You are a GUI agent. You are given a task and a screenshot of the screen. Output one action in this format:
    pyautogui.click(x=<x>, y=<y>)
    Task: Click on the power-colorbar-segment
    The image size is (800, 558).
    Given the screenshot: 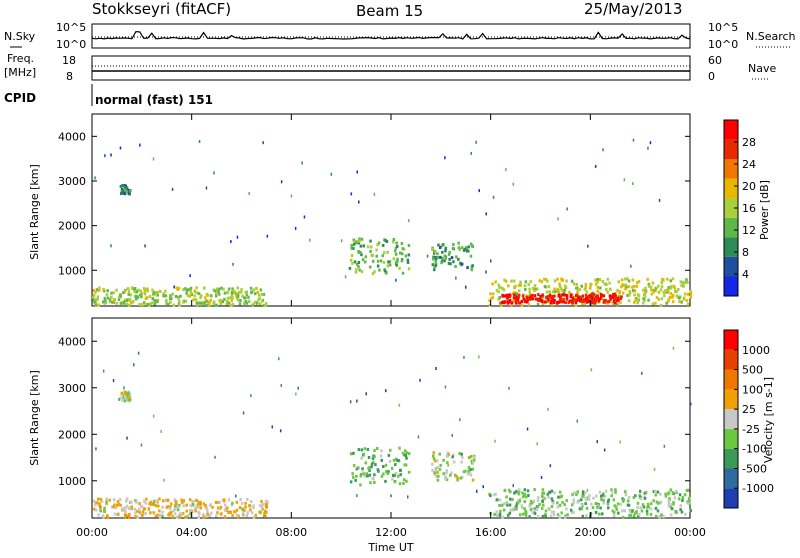 What is the action you would take?
    pyautogui.click(x=731, y=208)
    